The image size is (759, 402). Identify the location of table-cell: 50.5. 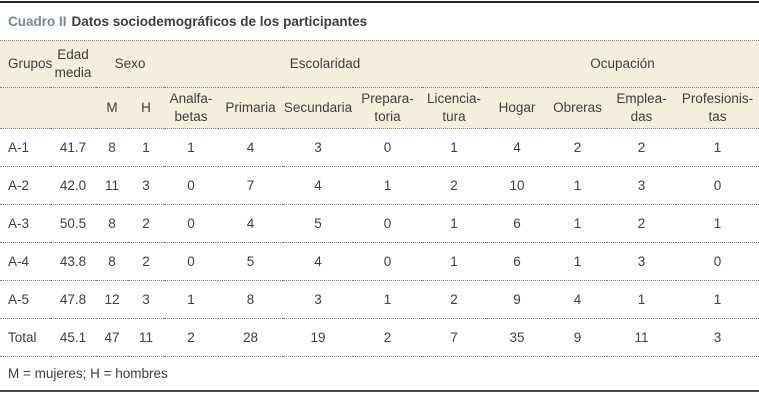
(73, 223).